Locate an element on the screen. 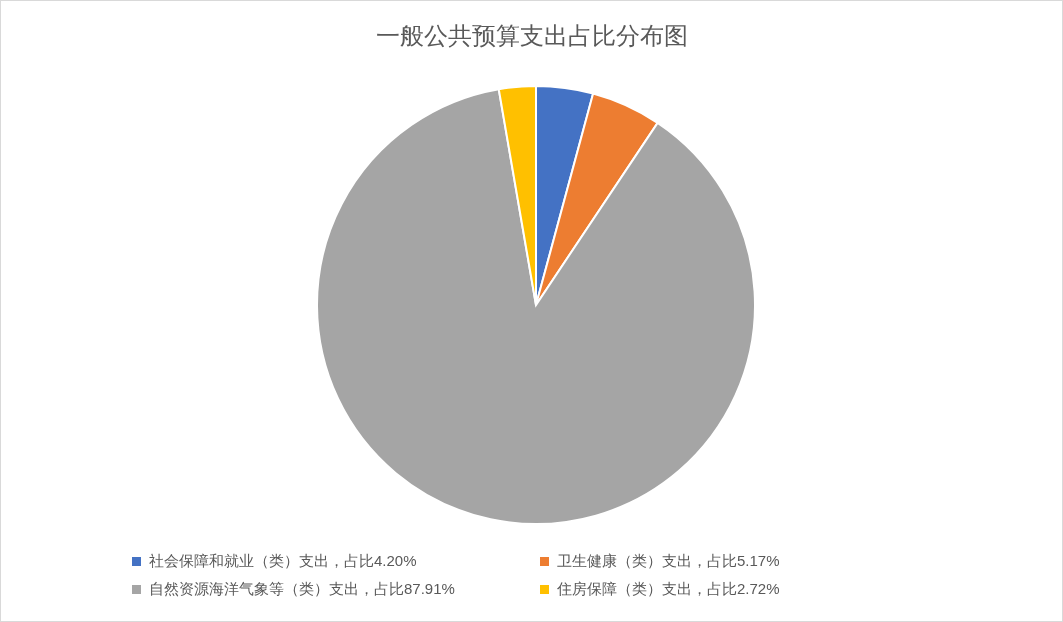  legend-label: 自然资源海洋气象等（类）支出，占比87.91% is located at coordinates (302, 589).